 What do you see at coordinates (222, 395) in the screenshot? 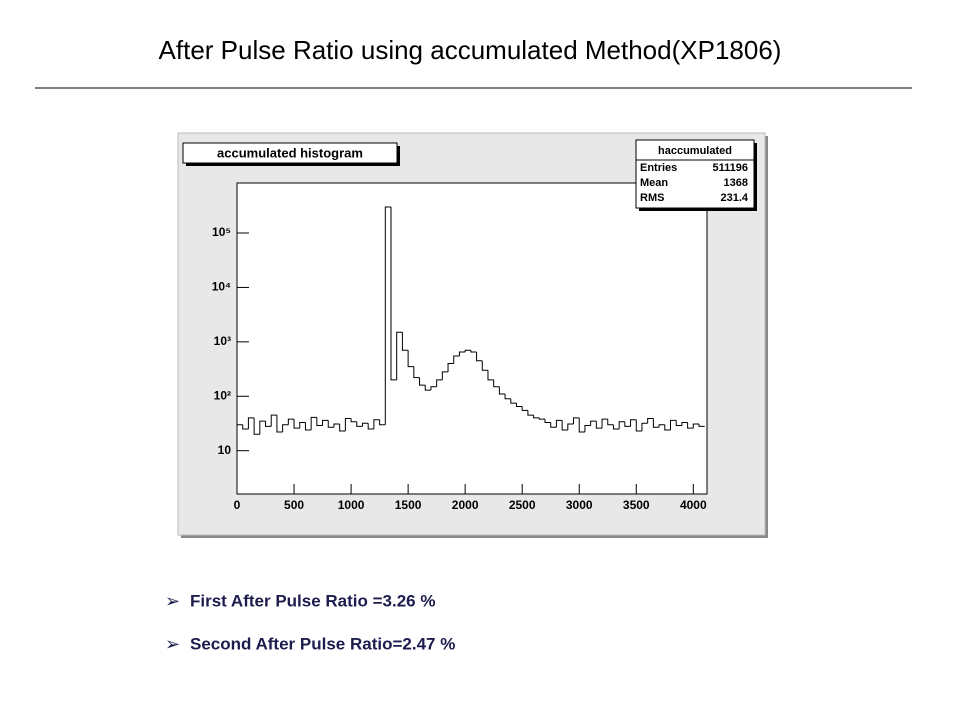
I see `y-tick-label: 10²` at bounding box center [222, 395].